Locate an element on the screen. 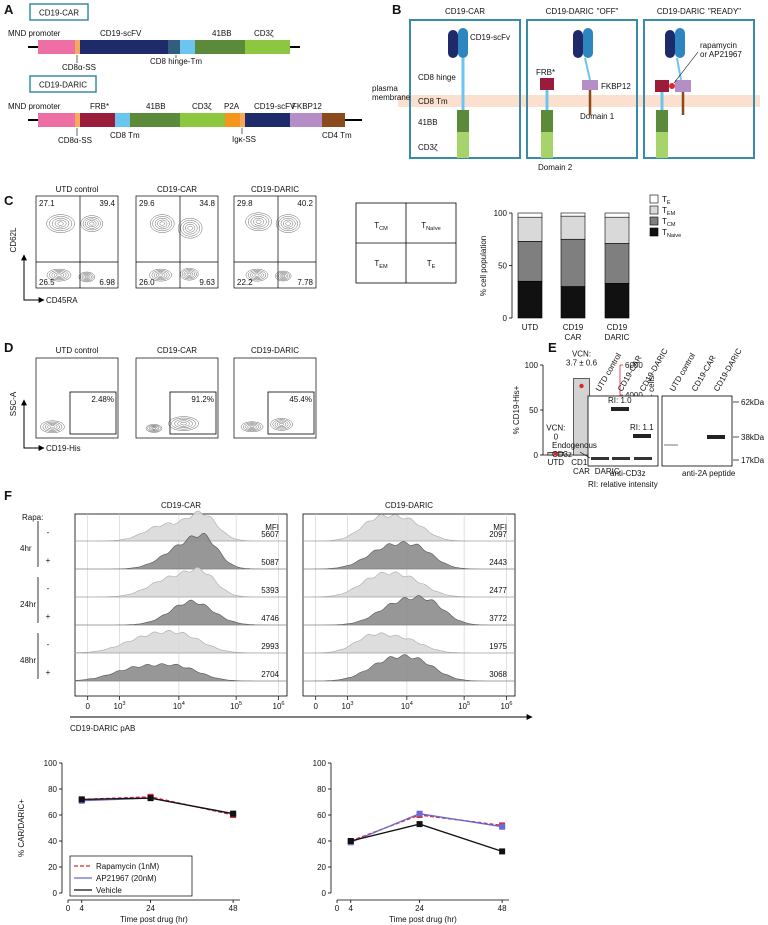 This screenshot has width=768, height=925. y-tick-label: 60 is located at coordinates (321, 815).